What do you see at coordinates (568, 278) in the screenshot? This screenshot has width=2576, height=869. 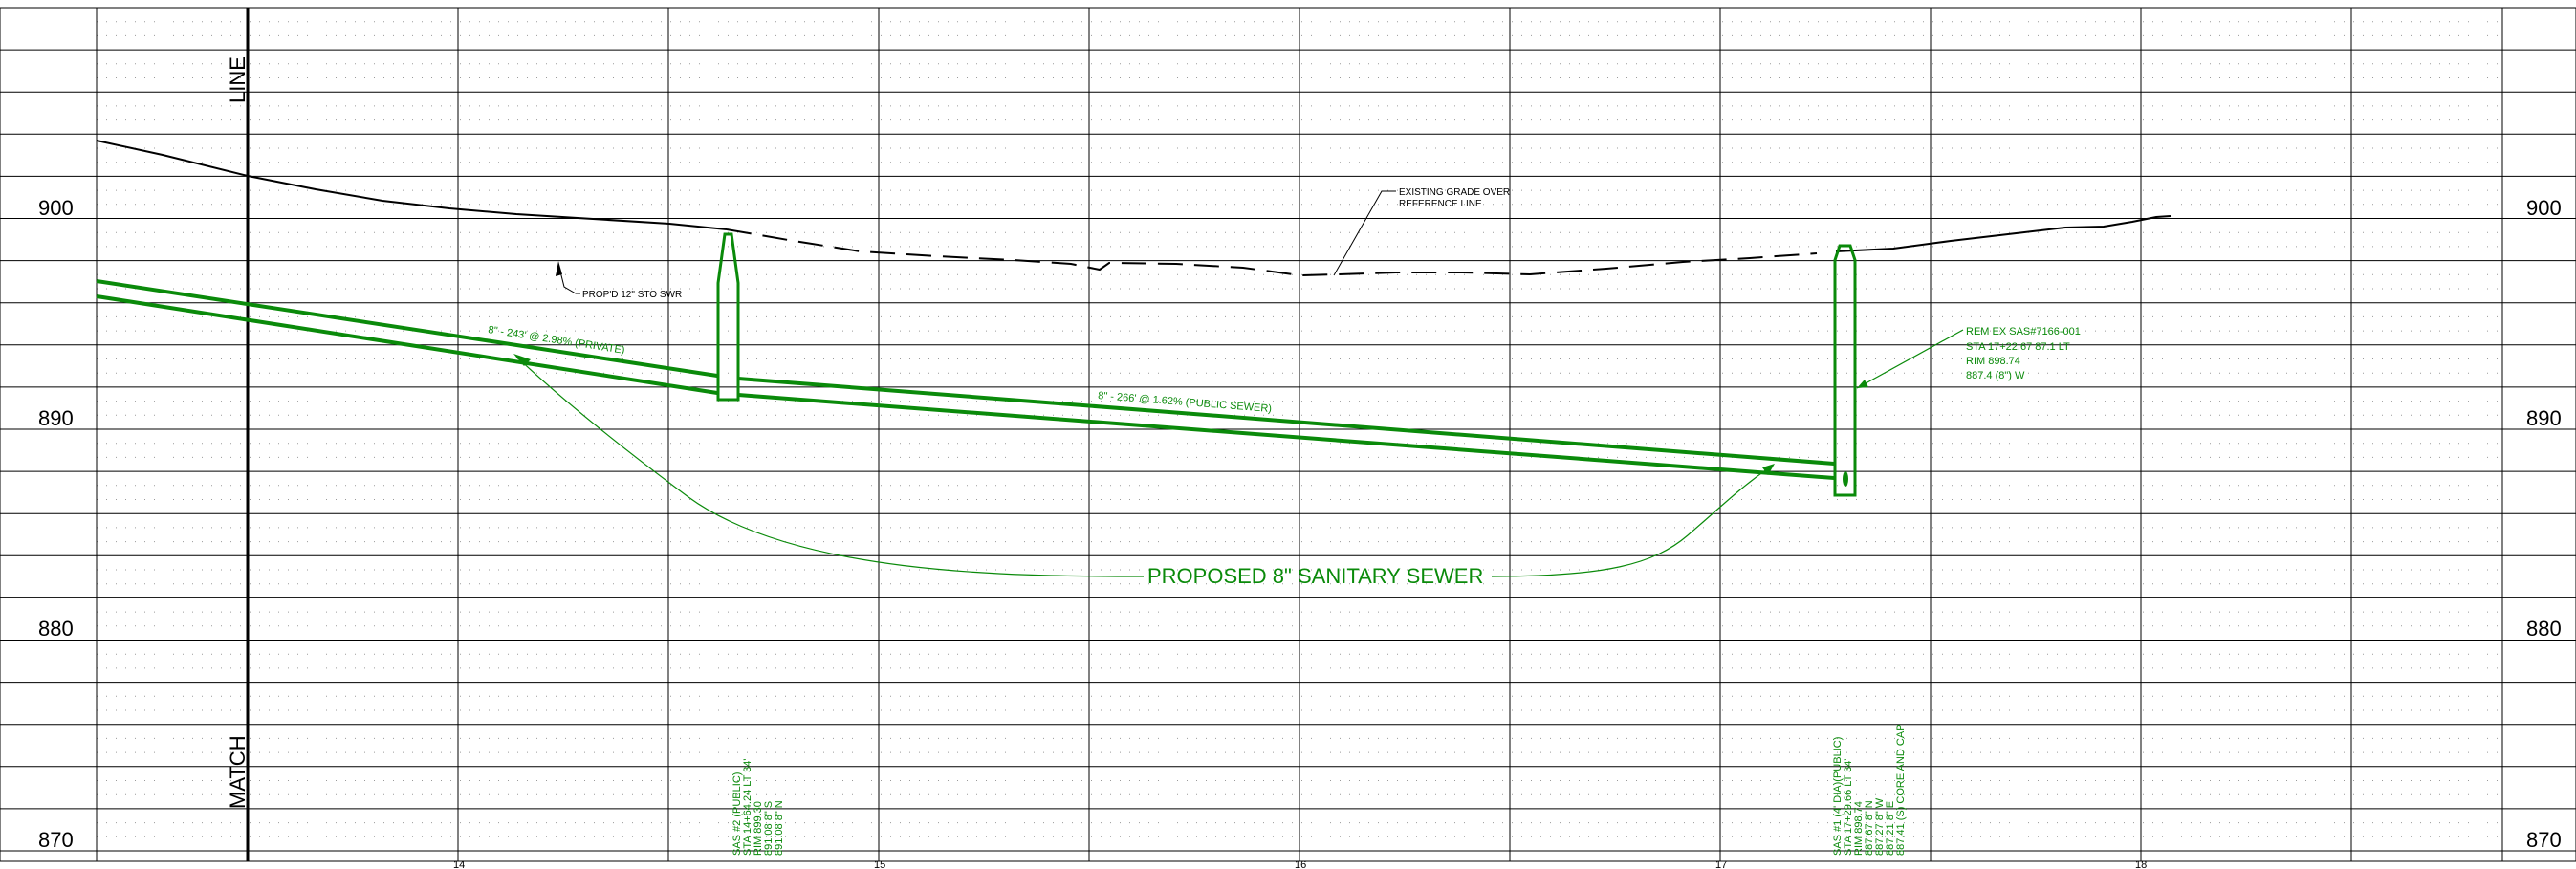 I see `storm-sewer-leader` at bounding box center [568, 278].